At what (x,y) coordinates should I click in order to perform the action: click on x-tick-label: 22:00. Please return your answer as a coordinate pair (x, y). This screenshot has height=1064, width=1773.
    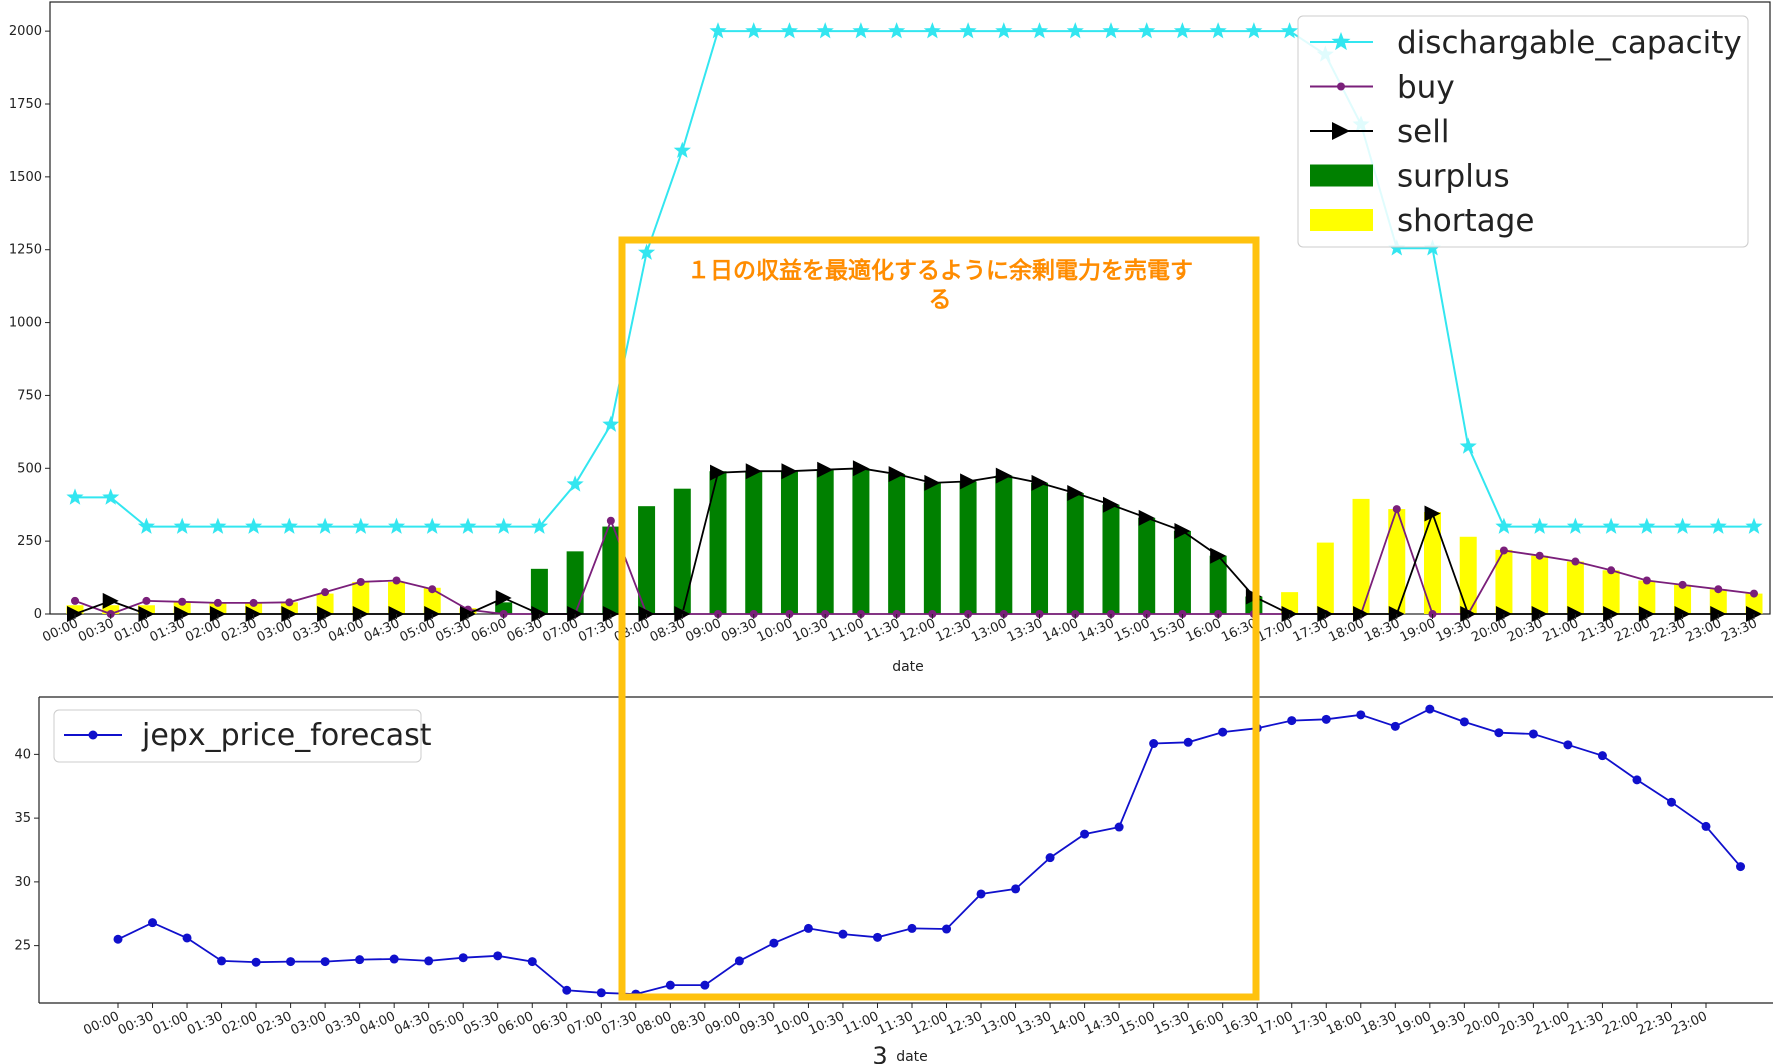
    Looking at the image, I should click on (1632, 630).